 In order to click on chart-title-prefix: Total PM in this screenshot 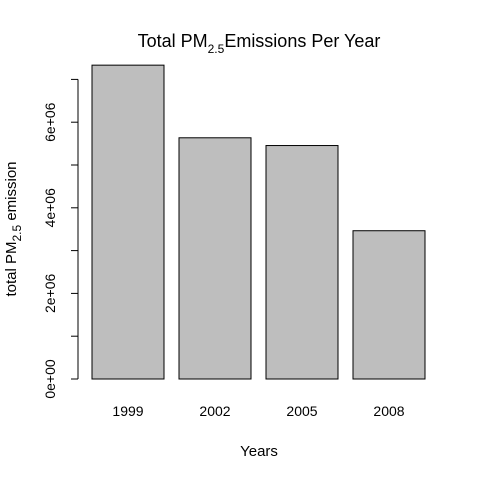, I will do `click(173, 41)`.